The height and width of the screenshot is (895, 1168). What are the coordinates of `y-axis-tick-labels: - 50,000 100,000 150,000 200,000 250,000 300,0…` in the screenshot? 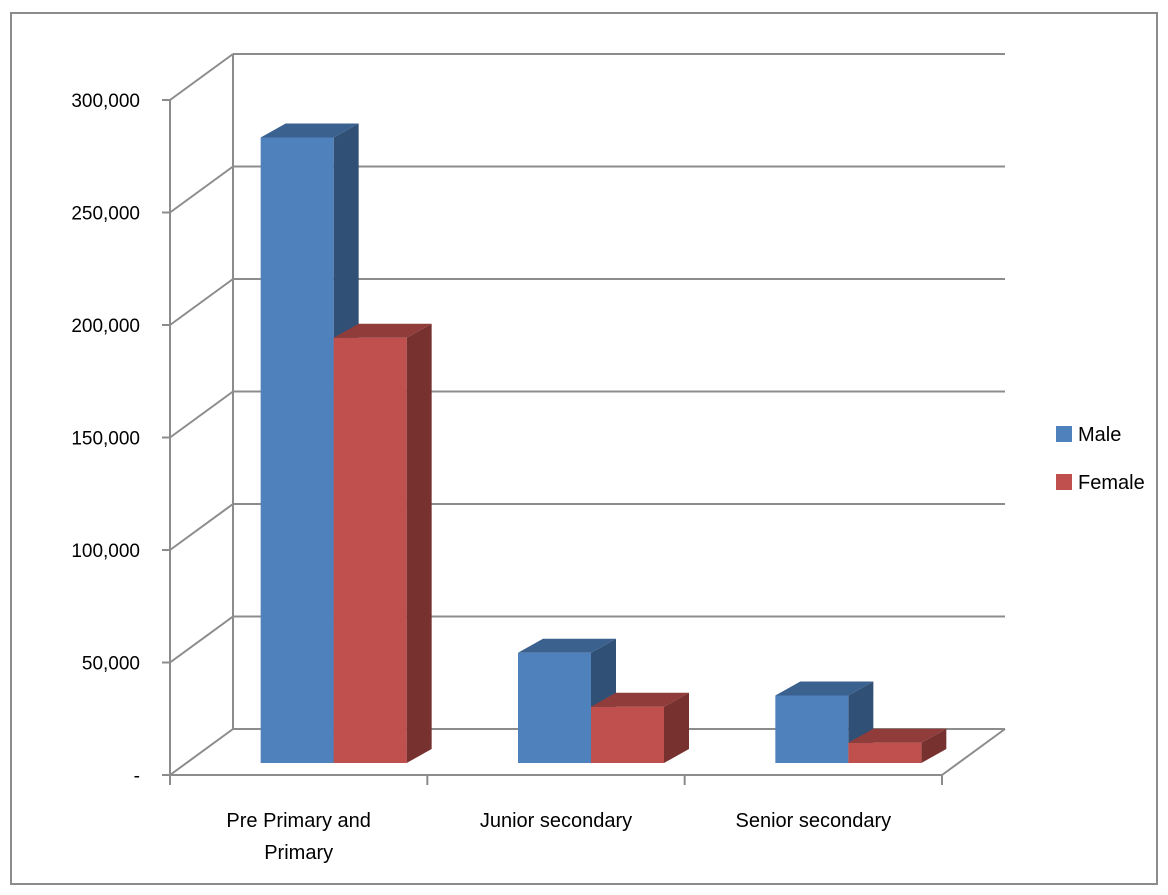 It's located at (105, 439).